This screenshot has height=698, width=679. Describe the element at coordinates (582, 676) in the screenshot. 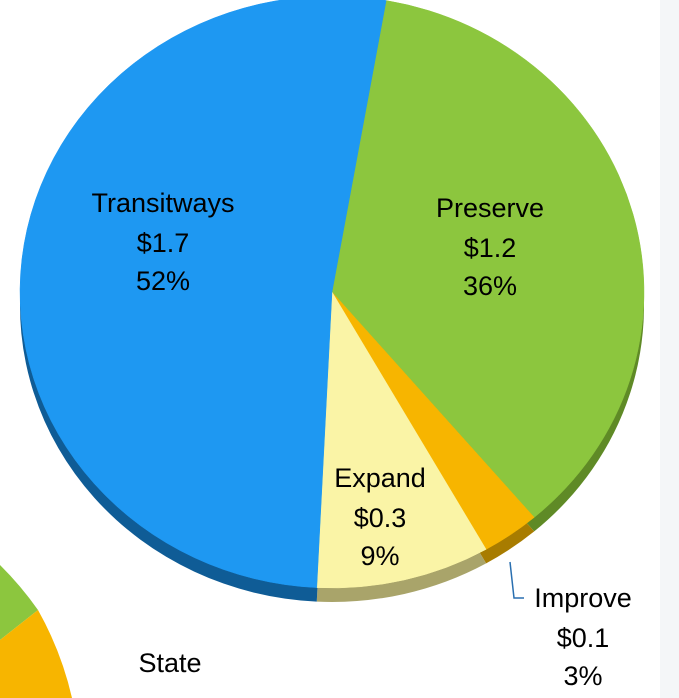

I see `percent-label: 3%` at that location.